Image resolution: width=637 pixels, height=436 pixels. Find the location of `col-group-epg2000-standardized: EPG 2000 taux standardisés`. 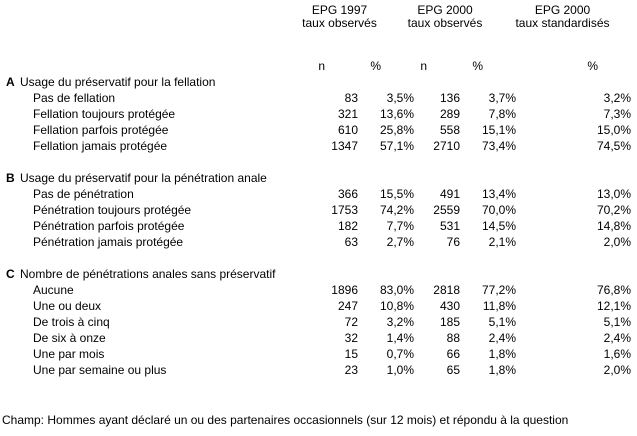

col-group-epg2000-standardized: EPG 2000 taux standardisés is located at coordinates (562, 17).